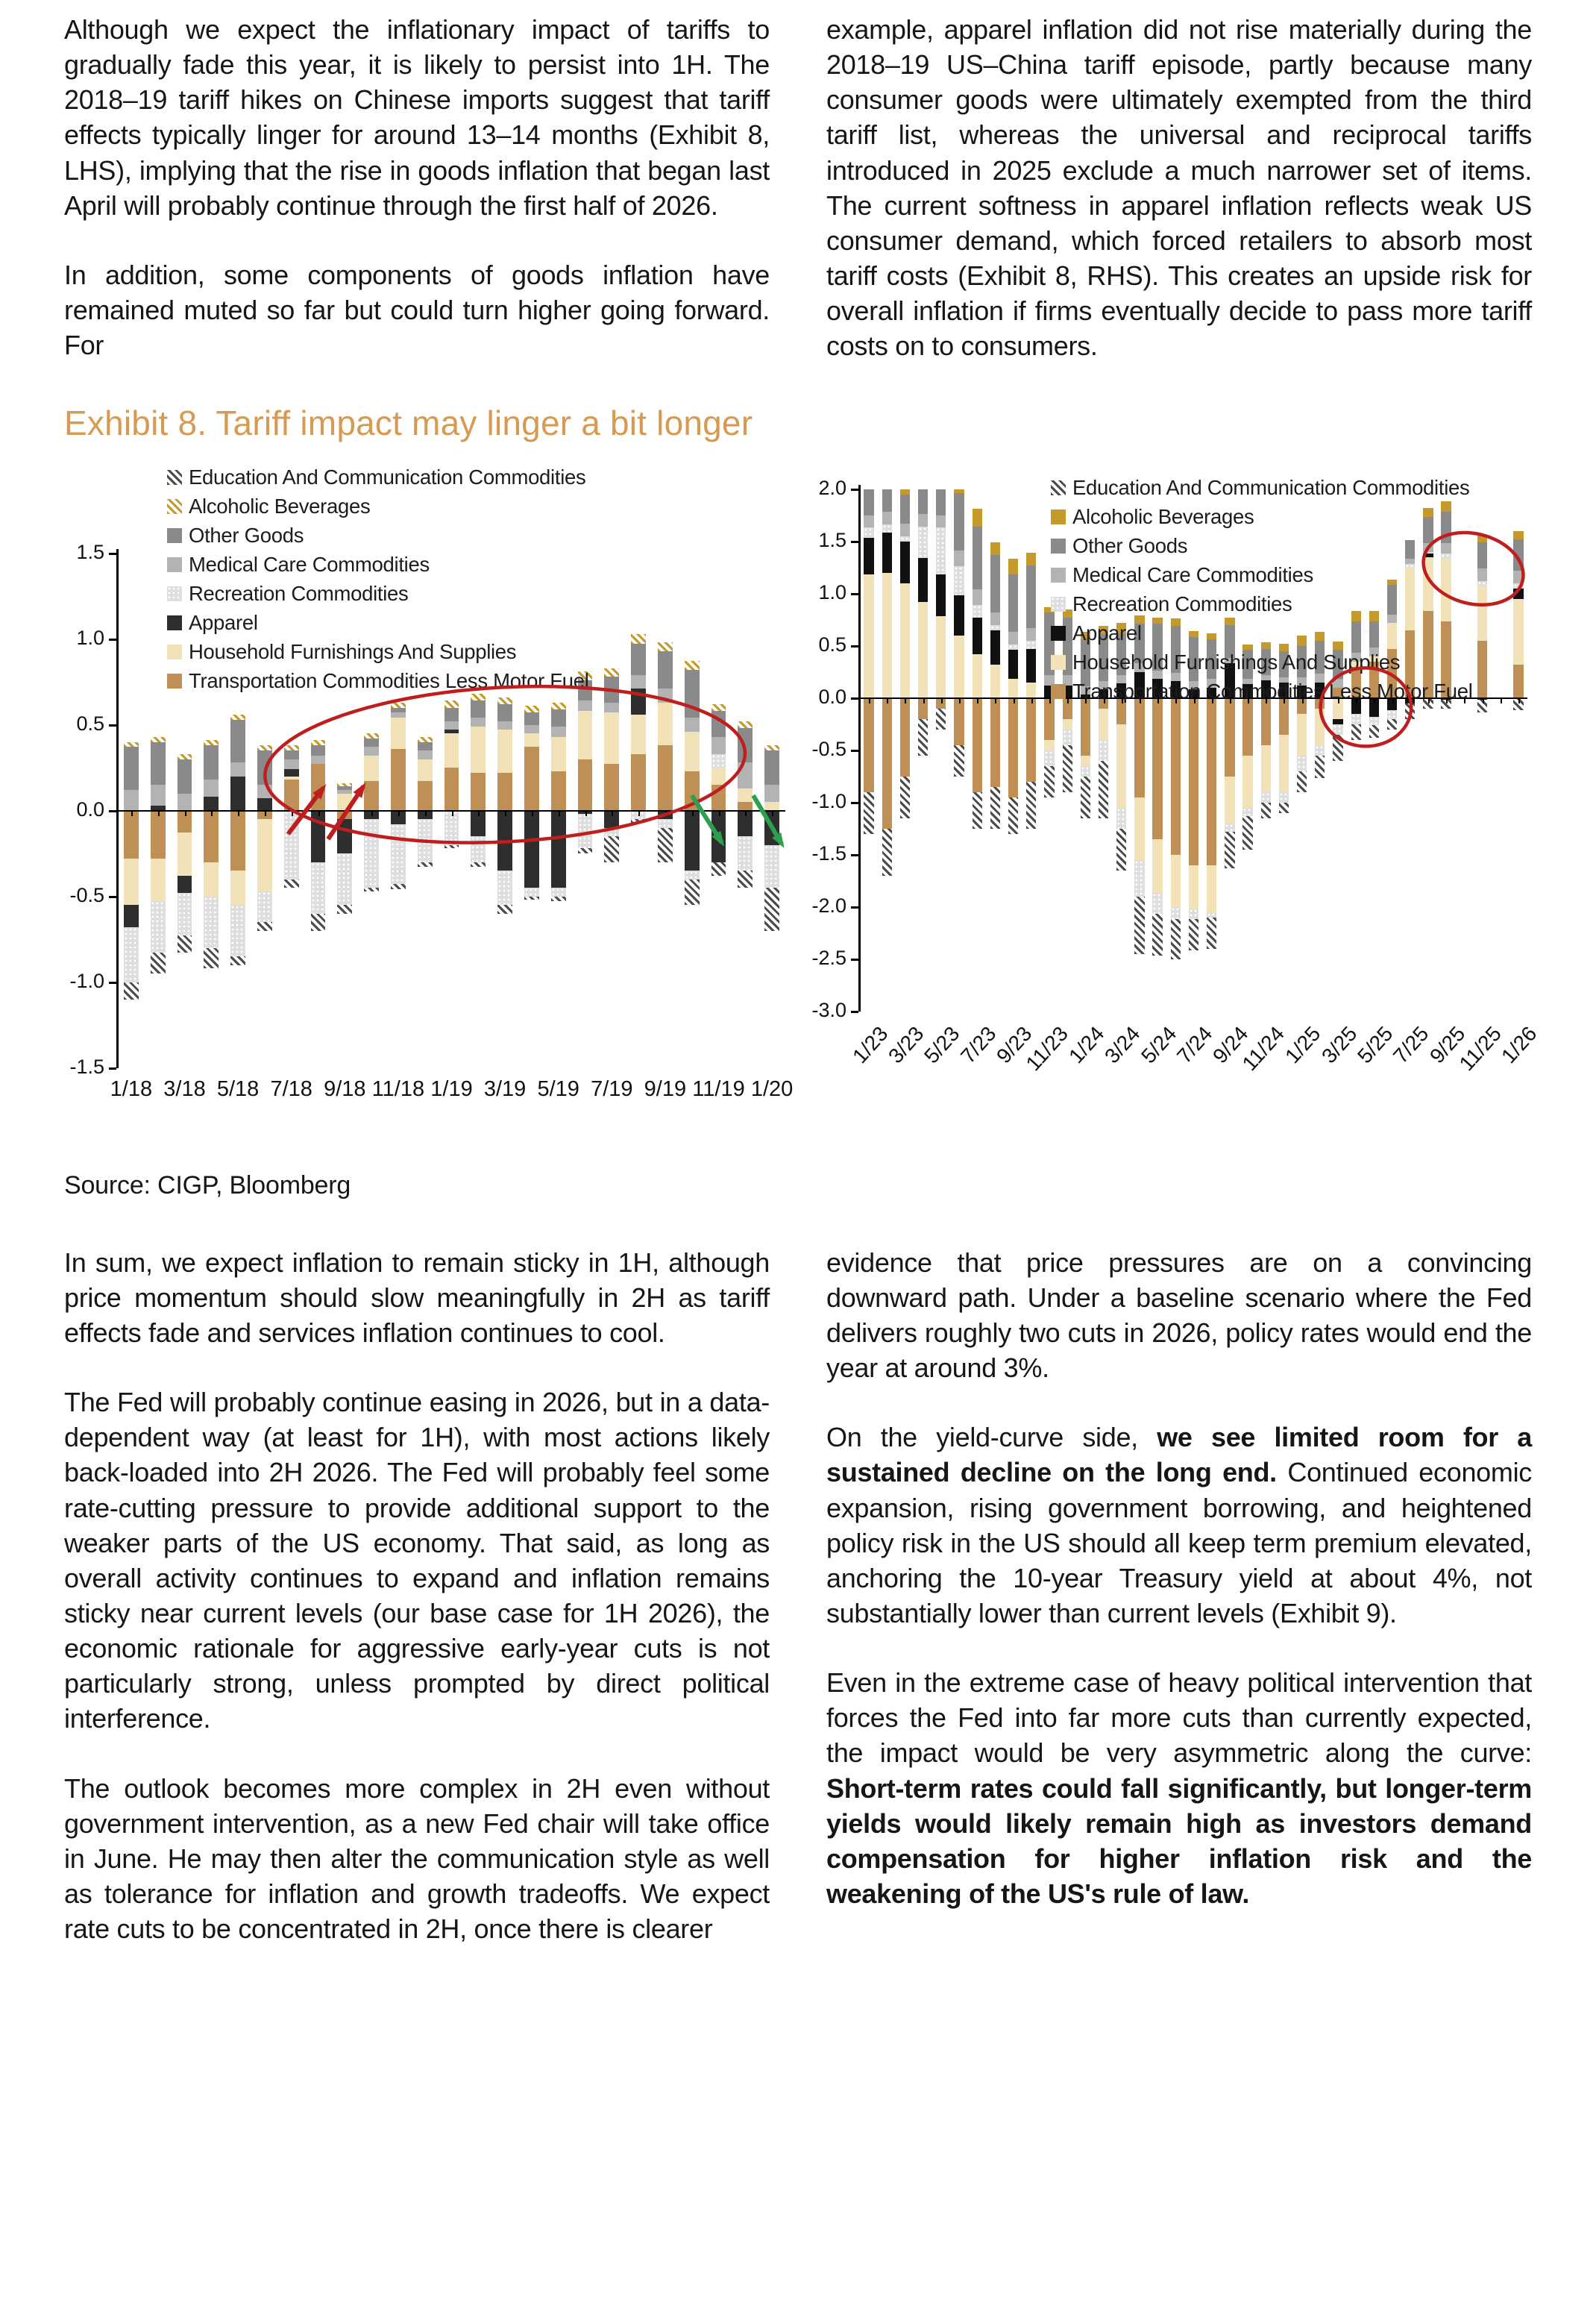 This screenshot has height=2314, width=1596. Describe the element at coordinates (345, 1088) in the screenshot. I see `x-tick-label: 9/18` at that location.